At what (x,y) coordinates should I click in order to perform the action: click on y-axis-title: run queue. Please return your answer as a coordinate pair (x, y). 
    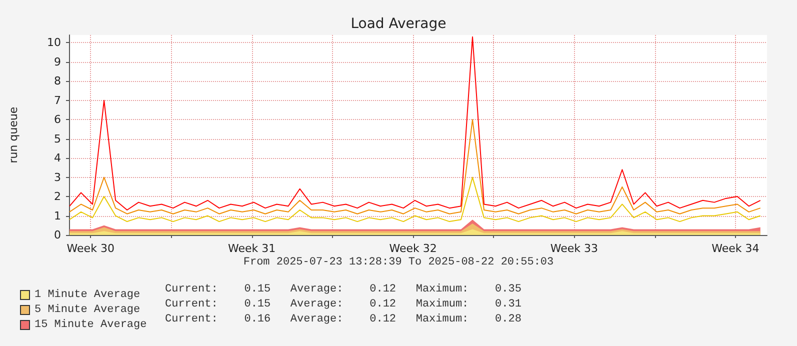
    Looking at the image, I should click on (13, 135).